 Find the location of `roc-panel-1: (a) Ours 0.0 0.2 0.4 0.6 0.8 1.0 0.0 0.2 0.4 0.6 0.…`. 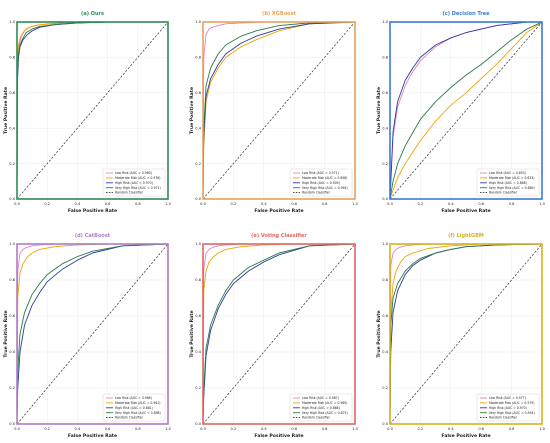

roc-panel-1: (a) Ours 0.0 0.2 0.4 0.6 0.8 1.0 0.0 0.2 0.4 0.6 0.… is located at coordinates (87, 112).